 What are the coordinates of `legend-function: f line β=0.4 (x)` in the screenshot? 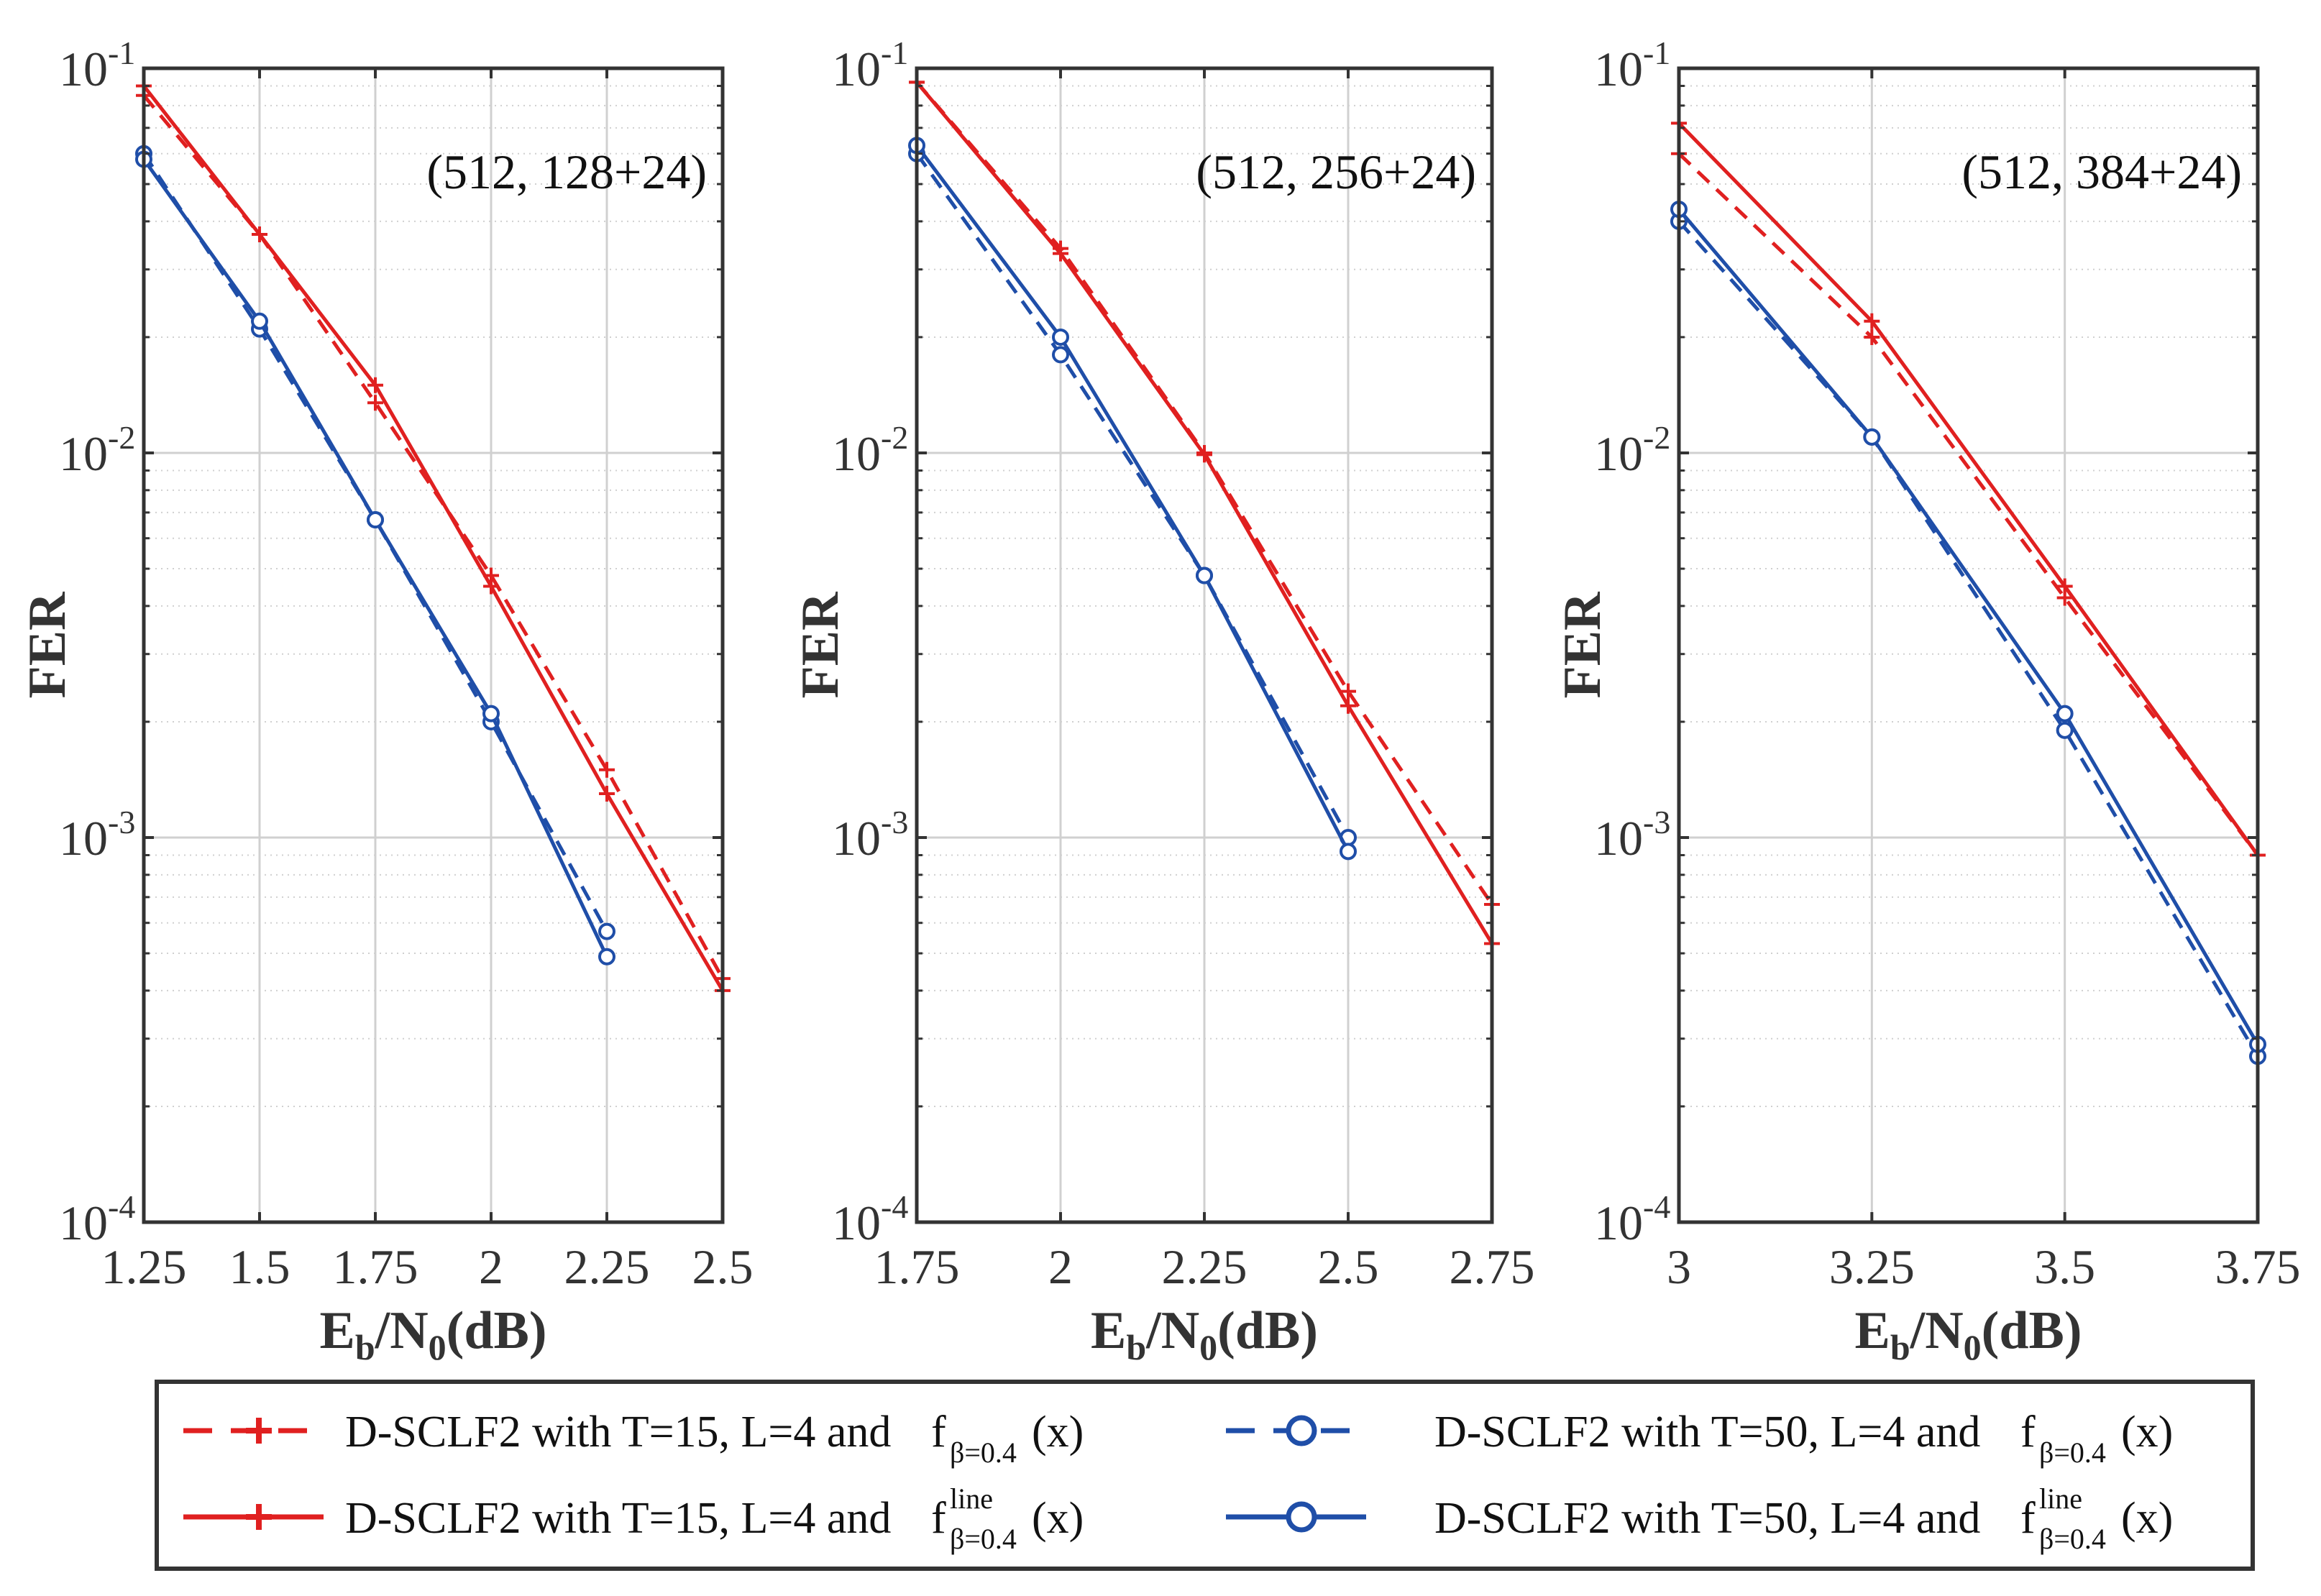 It's located at (1007, 1518).